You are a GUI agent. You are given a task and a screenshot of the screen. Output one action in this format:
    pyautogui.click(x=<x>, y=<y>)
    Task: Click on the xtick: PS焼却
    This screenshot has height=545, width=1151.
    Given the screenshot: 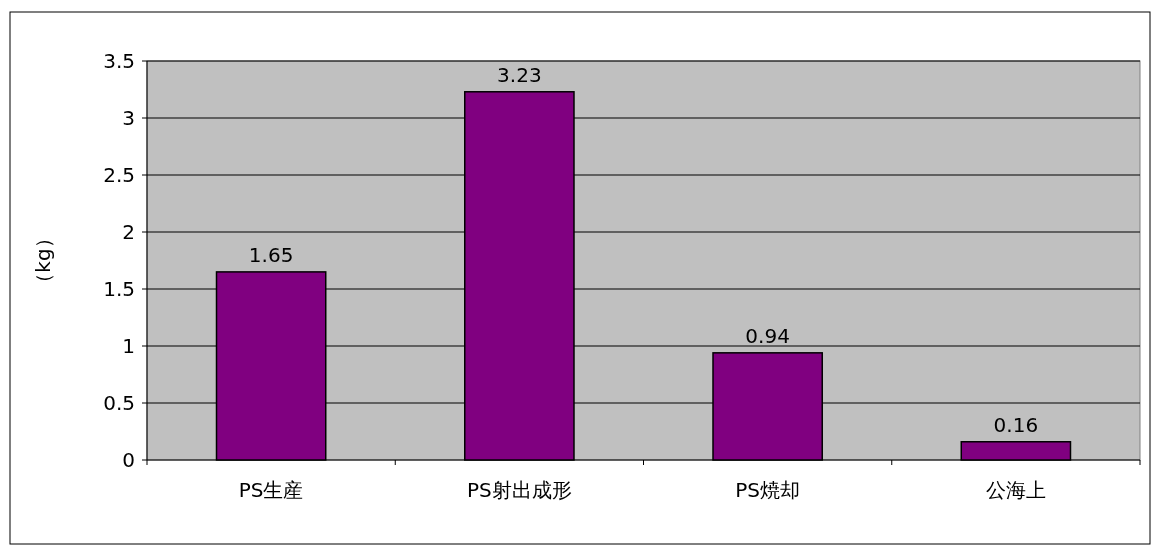 What is the action you would take?
    pyautogui.click(x=767, y=490)
    